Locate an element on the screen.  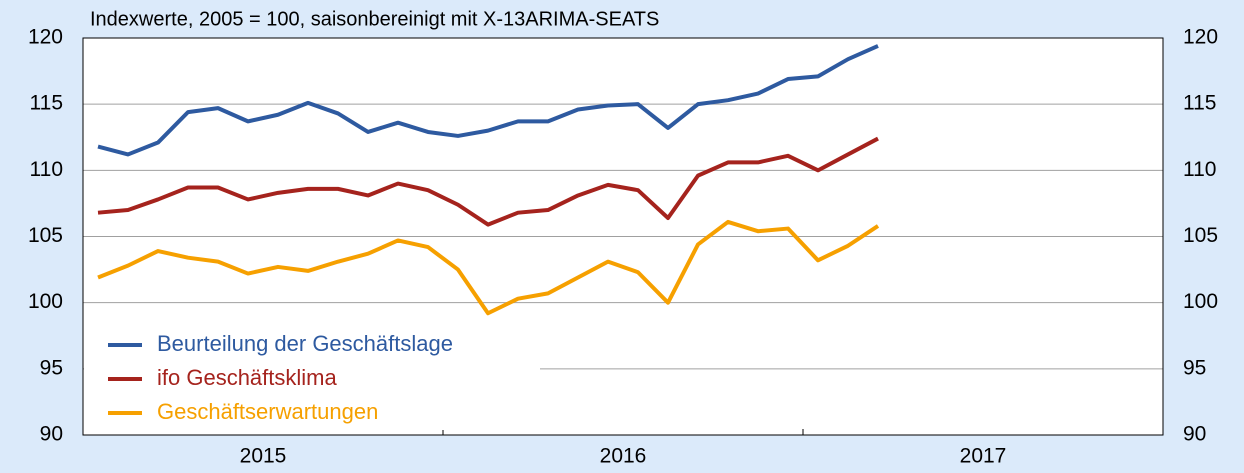
y2-tick-label: 120 is located at coordinates (1200, 37).